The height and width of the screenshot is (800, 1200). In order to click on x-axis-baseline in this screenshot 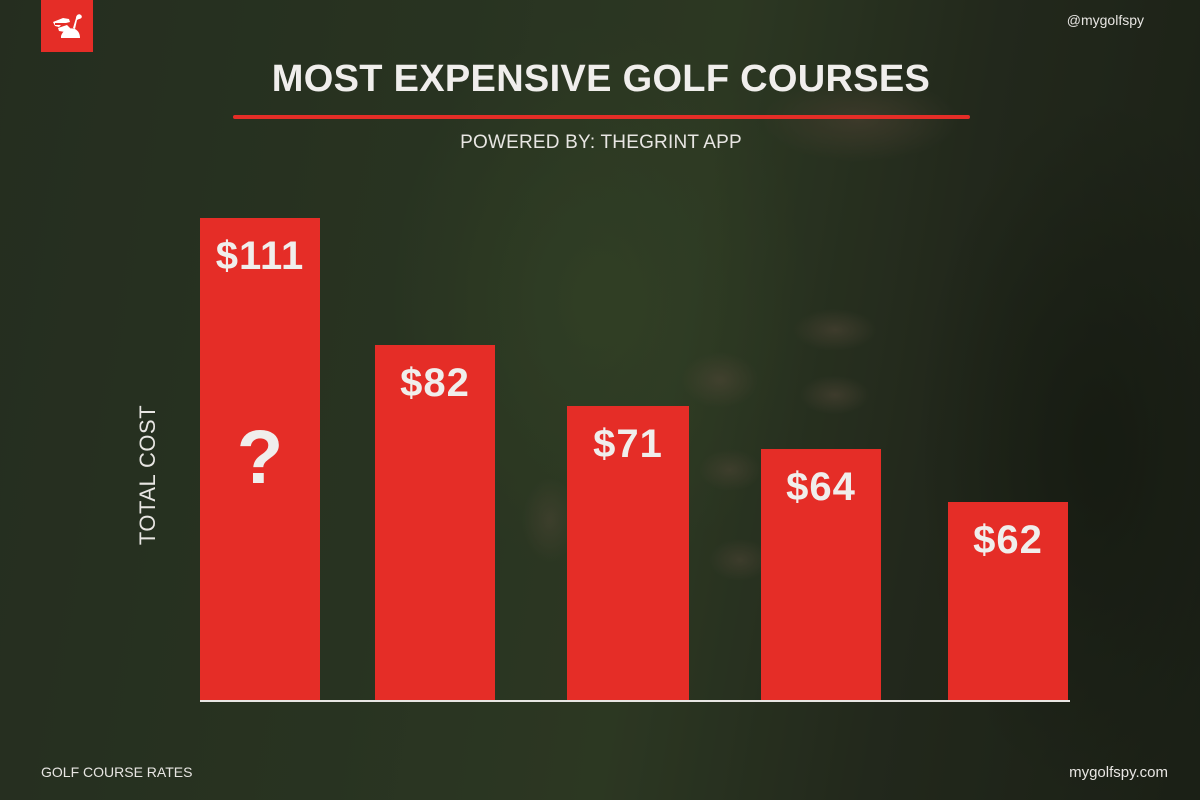, I will do `click(635, 701)`.